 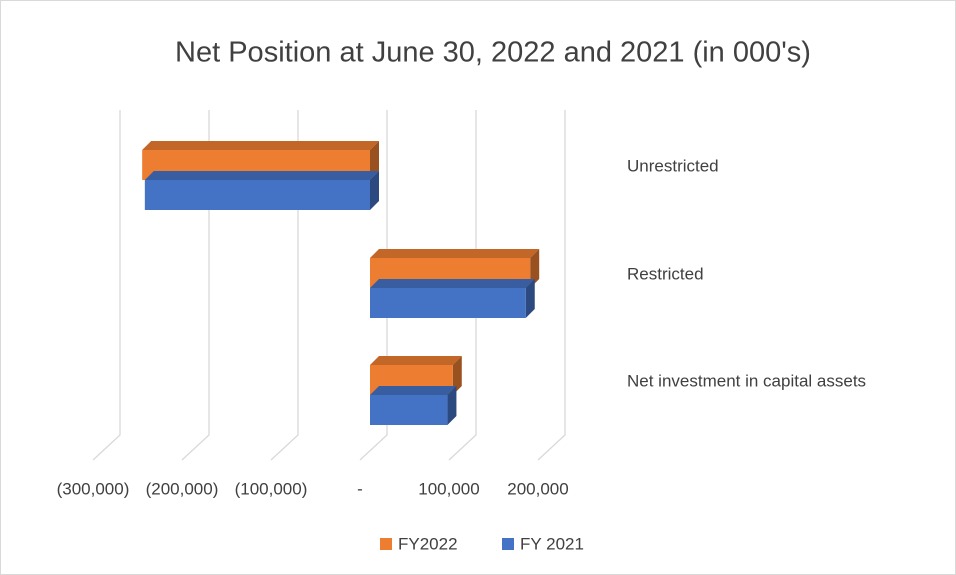 What do you see at coordinates (93, 488) in the screenshot?
I see `x-tick-label: (300,000)` at bounding box center [93, 488].